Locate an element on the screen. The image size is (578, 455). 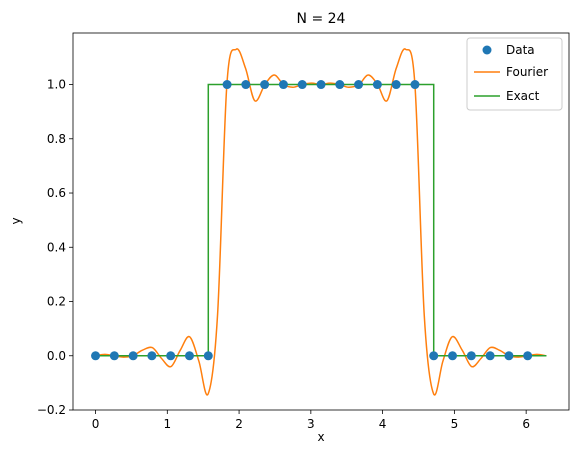
y-axis-label: y is located at coordinates (16, 220).